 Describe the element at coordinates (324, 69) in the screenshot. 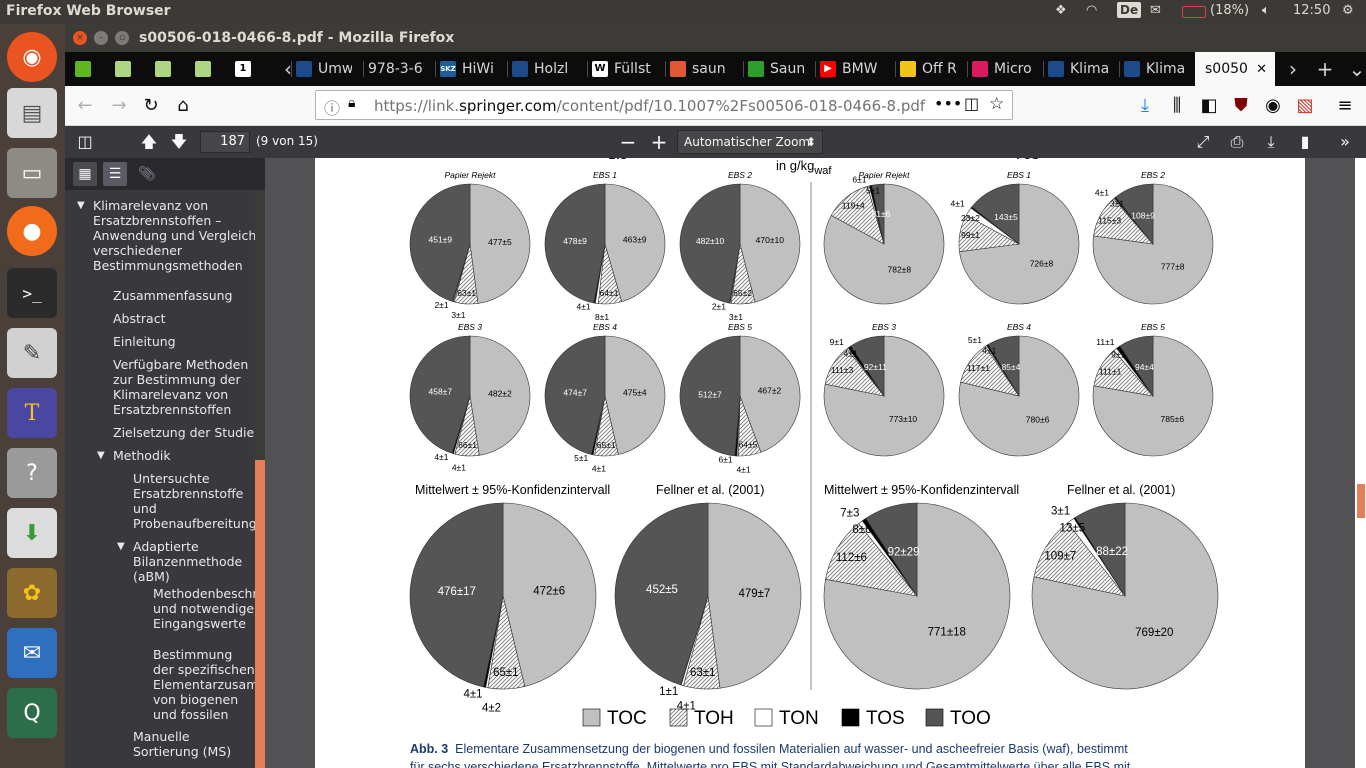

I see `tab: Umw` at that location.